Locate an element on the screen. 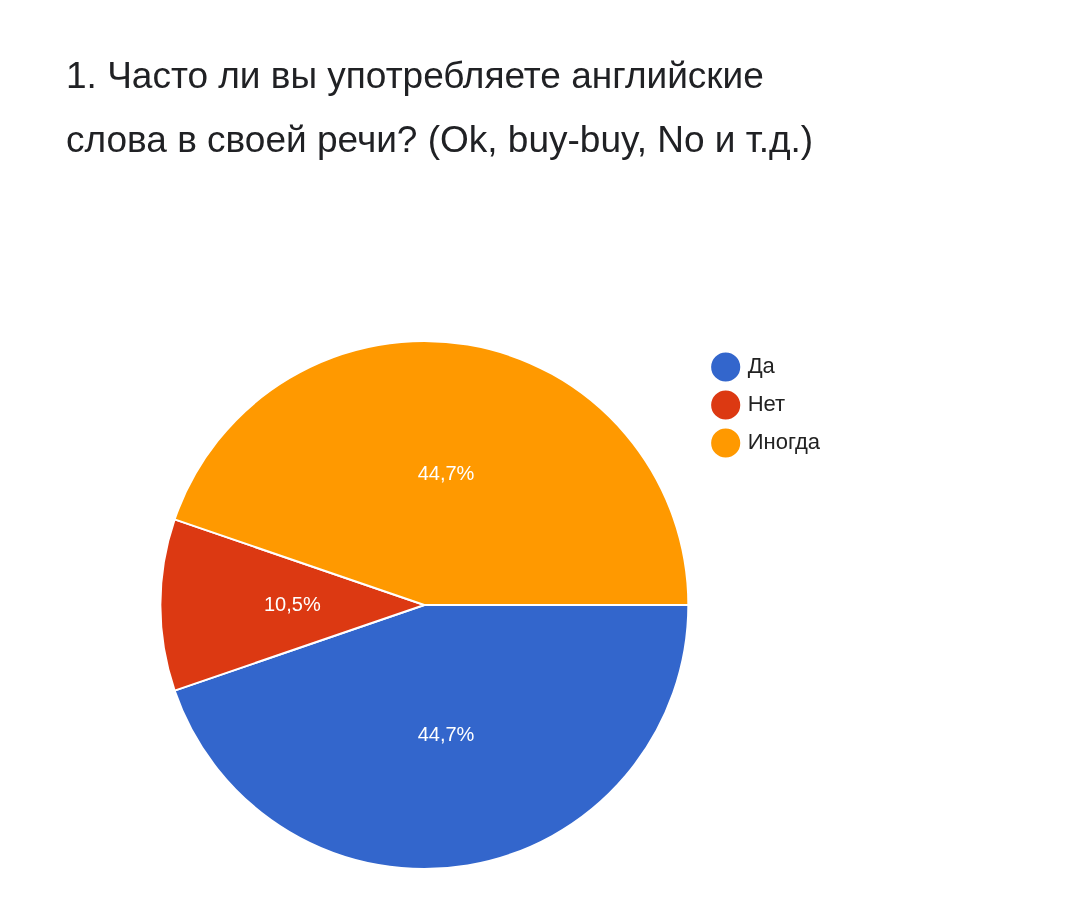 The height and width of the screenshot is (903, 1078). legend-label: Да is located at coordinates (761, 366).